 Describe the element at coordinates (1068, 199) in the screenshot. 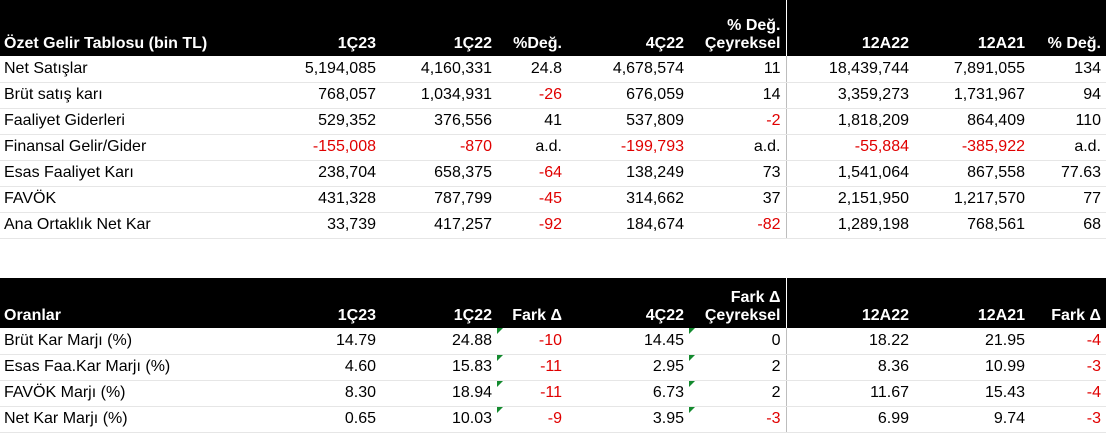

I see `cell-col-8: 77` at that location.